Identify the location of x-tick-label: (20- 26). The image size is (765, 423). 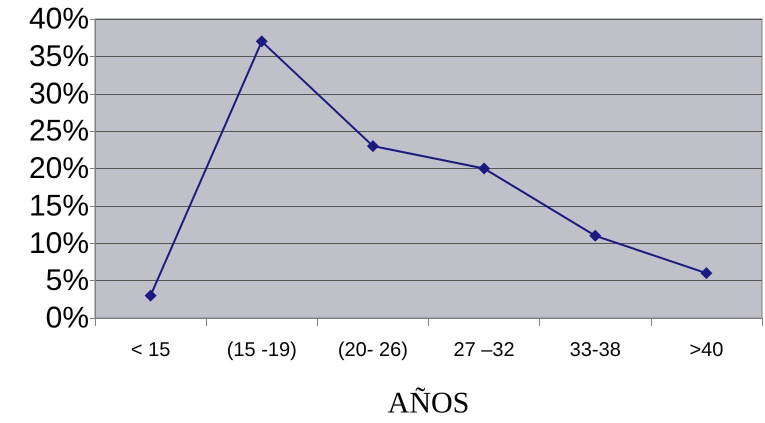
(373, 350).